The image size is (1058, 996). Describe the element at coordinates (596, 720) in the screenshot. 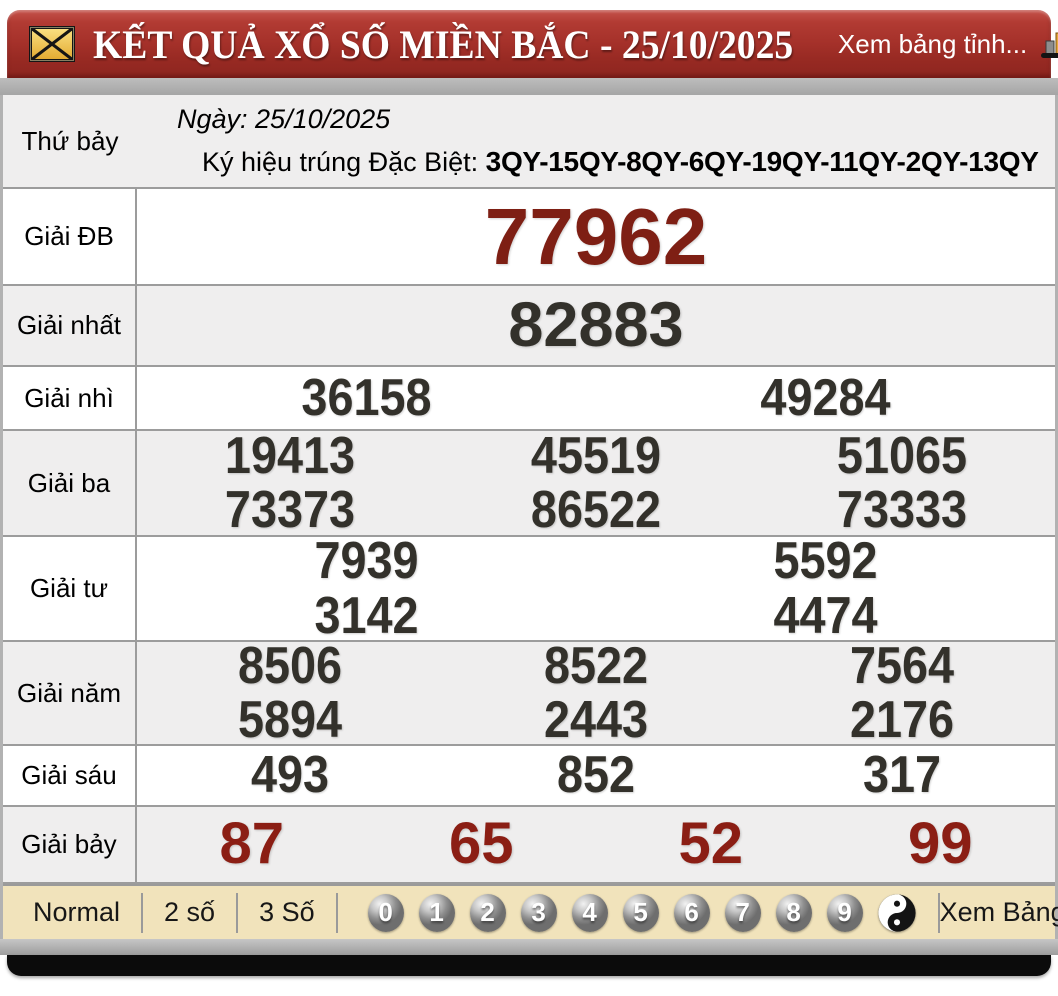

I see `prize-number: 2443` at that location.